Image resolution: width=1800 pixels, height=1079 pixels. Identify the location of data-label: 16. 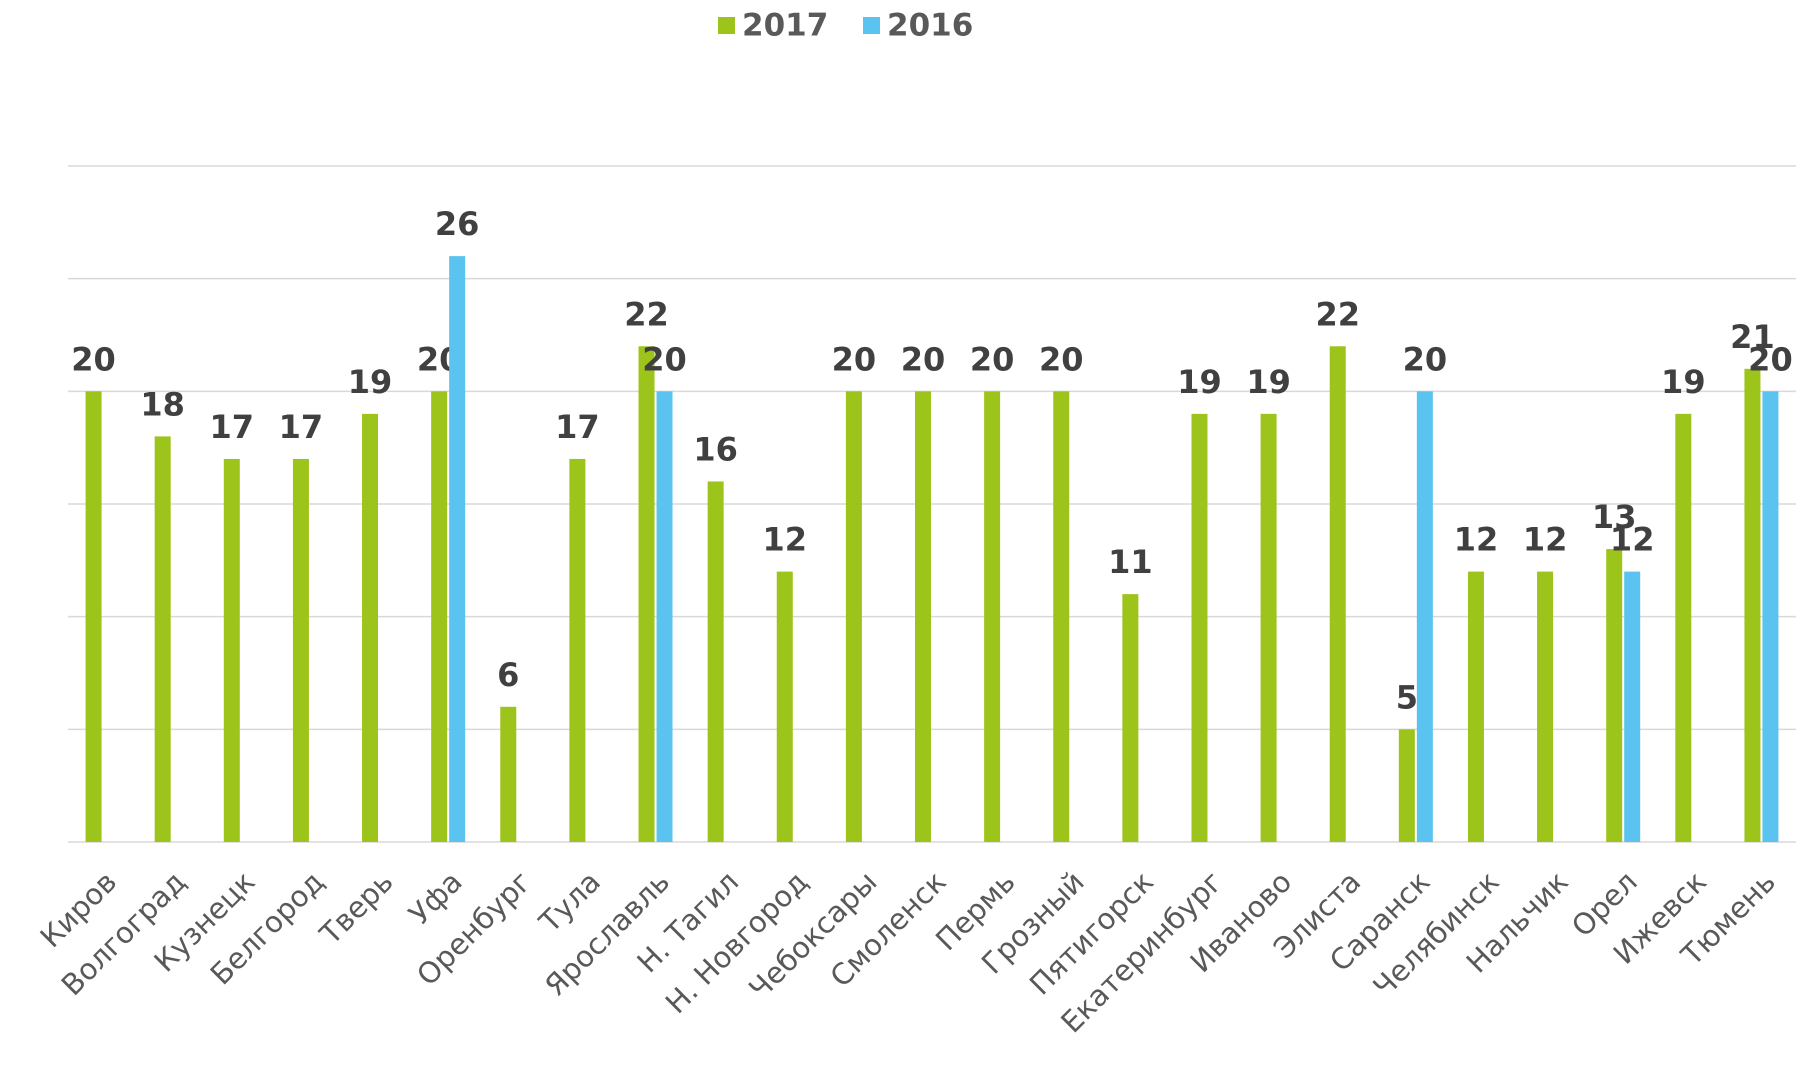
(715, 449).